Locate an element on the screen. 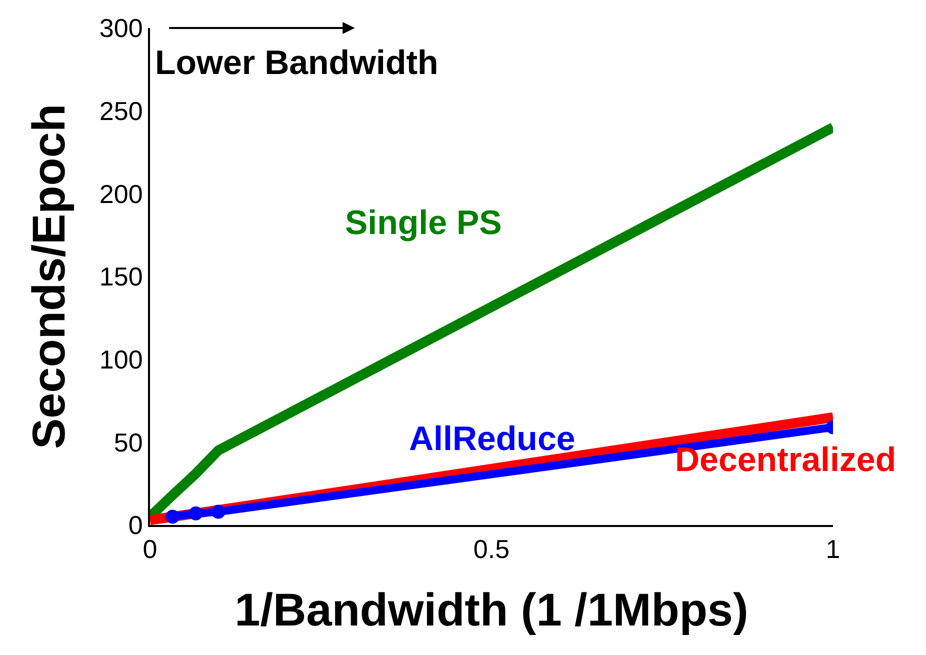  y-tick-label: 200 is located at coordinates (121, 193).